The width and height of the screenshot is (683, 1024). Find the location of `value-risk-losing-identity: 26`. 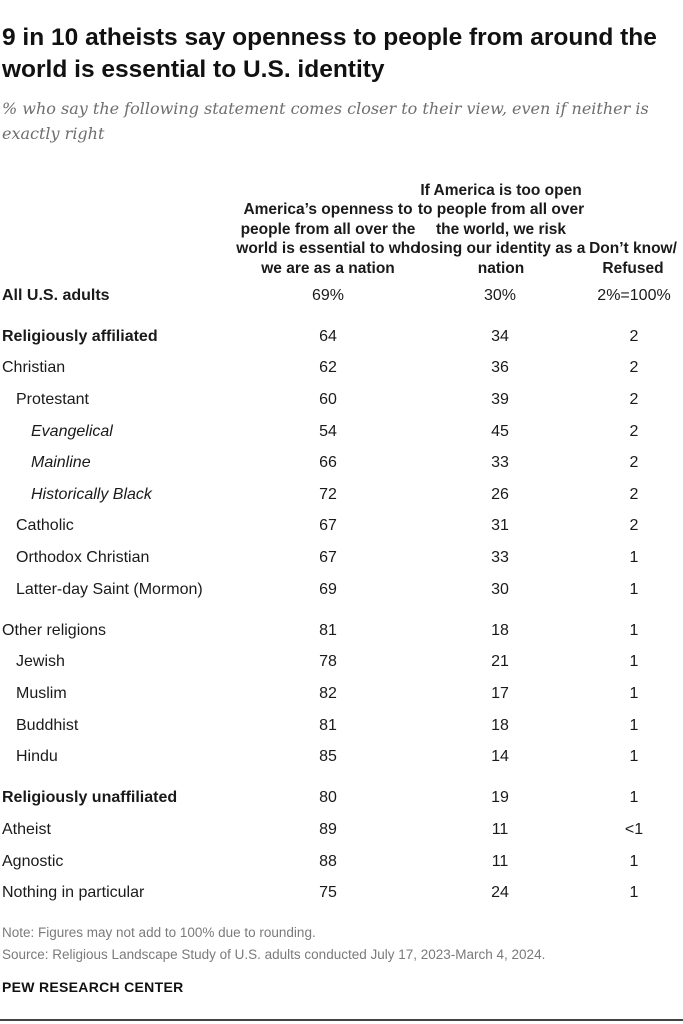

value-risk-losing-identity: 26 is located at coordinates (500, 494).